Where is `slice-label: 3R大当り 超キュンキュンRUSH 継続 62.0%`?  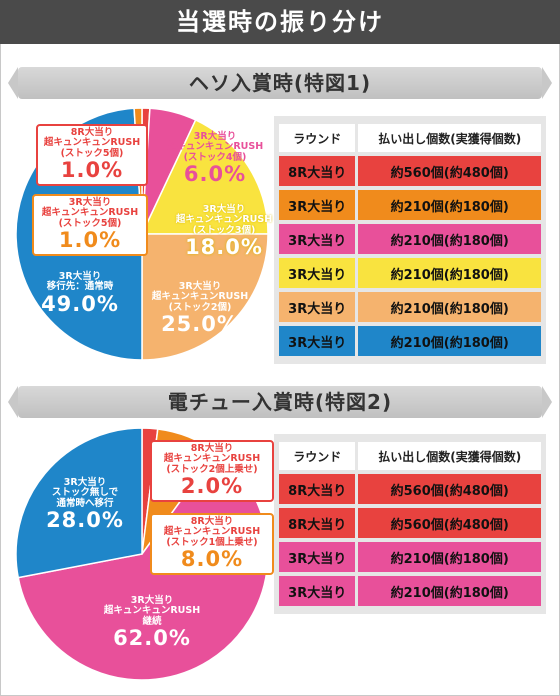 slice-label: 3R大当り 超キュンキュンRUSH 継続 62.0% is located at coordinates (152, 623).